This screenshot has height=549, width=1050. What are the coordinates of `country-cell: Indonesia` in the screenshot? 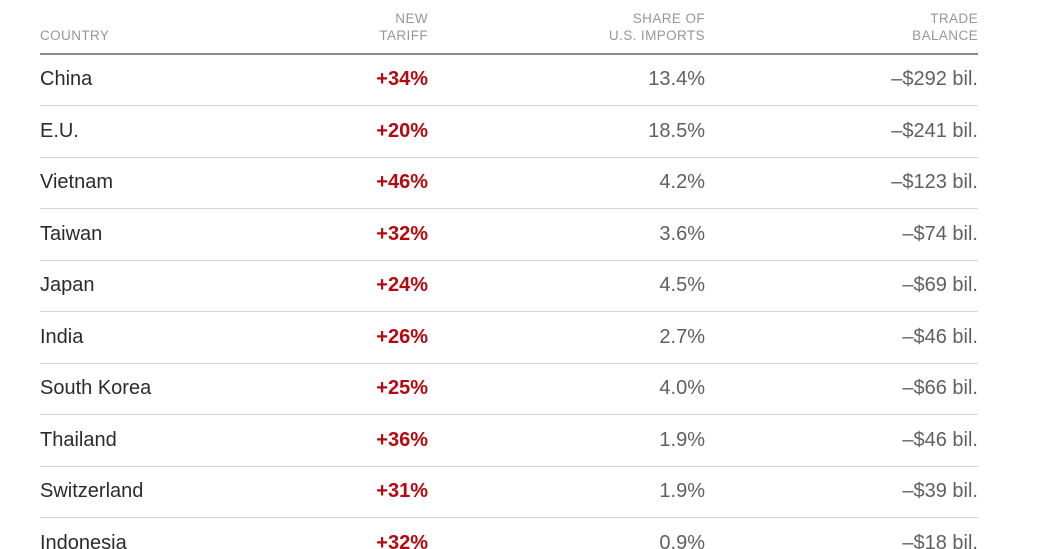 It's located at (83, 540).